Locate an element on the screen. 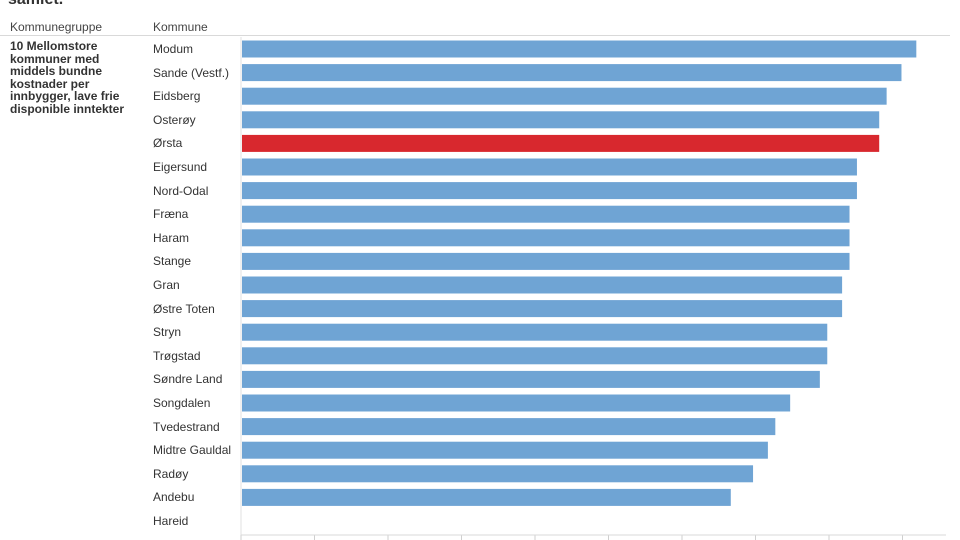 This screenshot has width=960, height=540. category-label: Modum is located at coordinates (173, 49).